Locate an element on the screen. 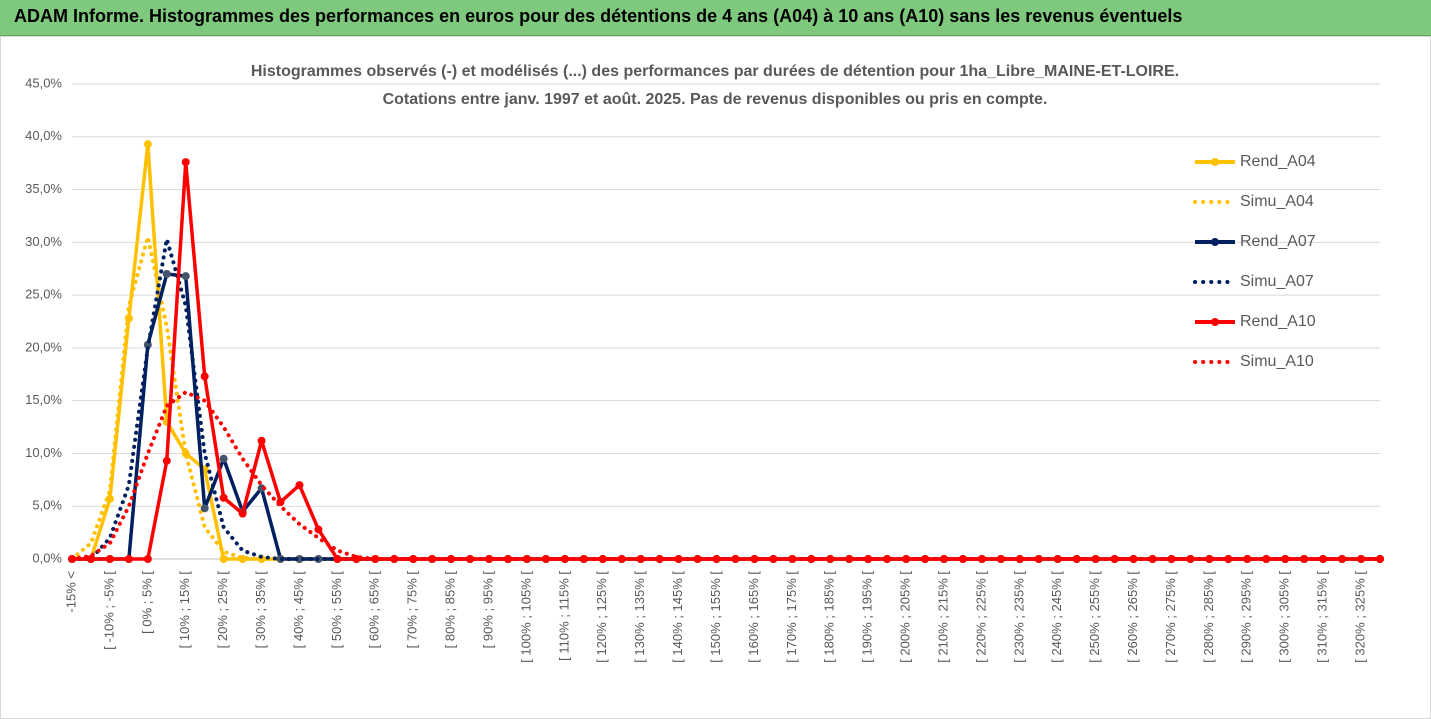 Image resolution: width=1431 pixels, height=719 pixels. legend-label: Rend_A07 is located at coordinates (1278, 241).